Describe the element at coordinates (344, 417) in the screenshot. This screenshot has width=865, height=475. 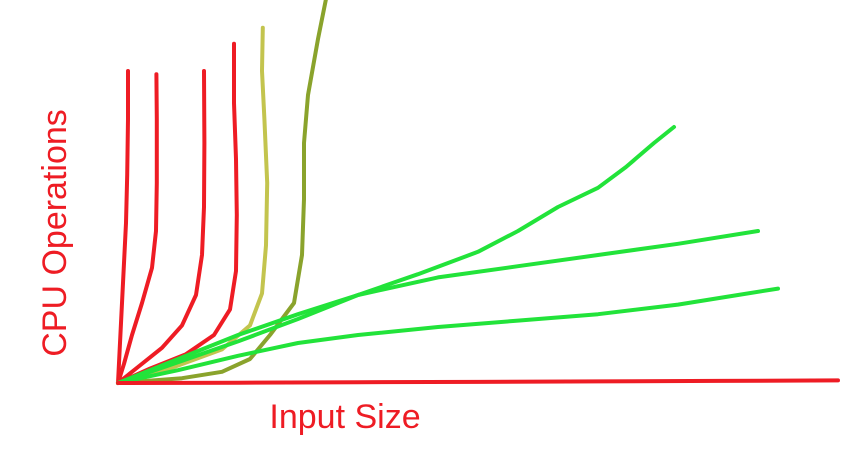
I see `x-axis-label: Input Size` at that location.